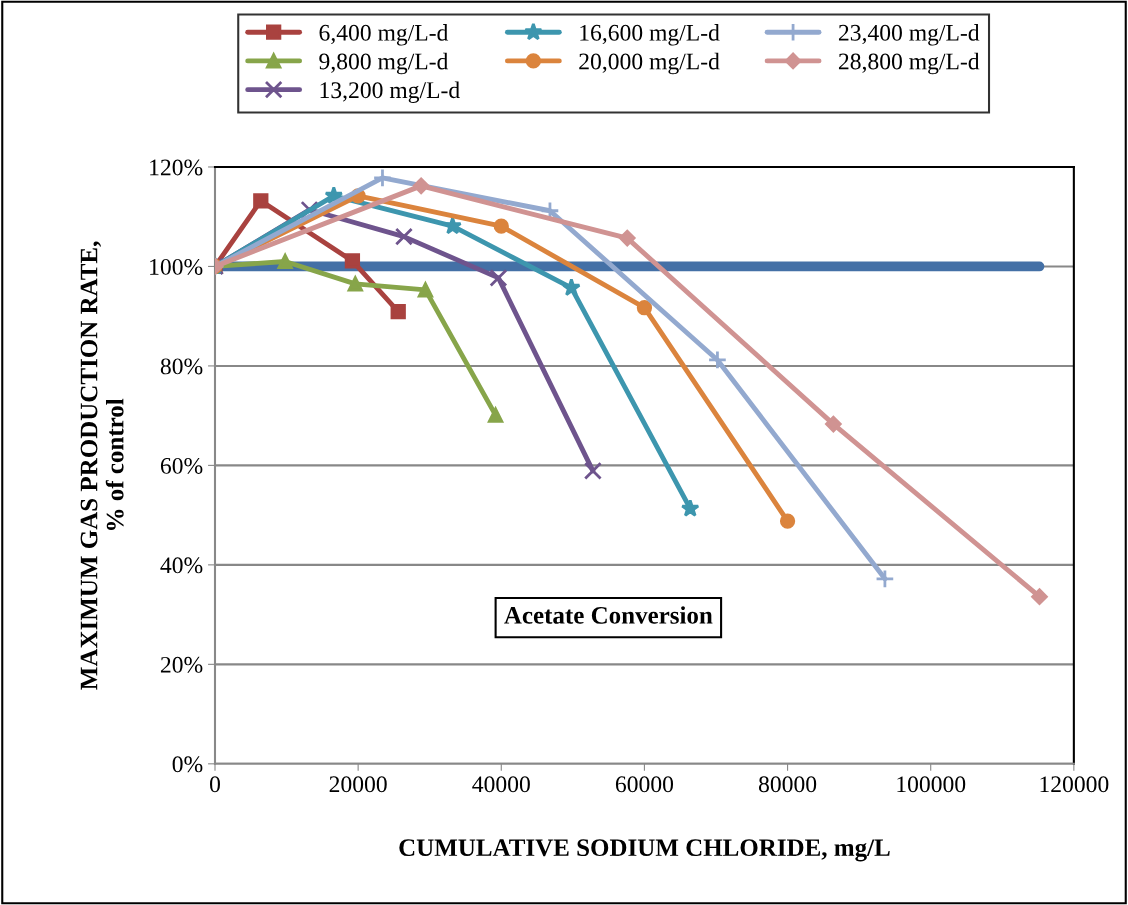  What do you see at coordinates (650, 35) in the screenshot?
I see `legend-label: 16,600 mg/L-d` at bounding box center [650, 35].